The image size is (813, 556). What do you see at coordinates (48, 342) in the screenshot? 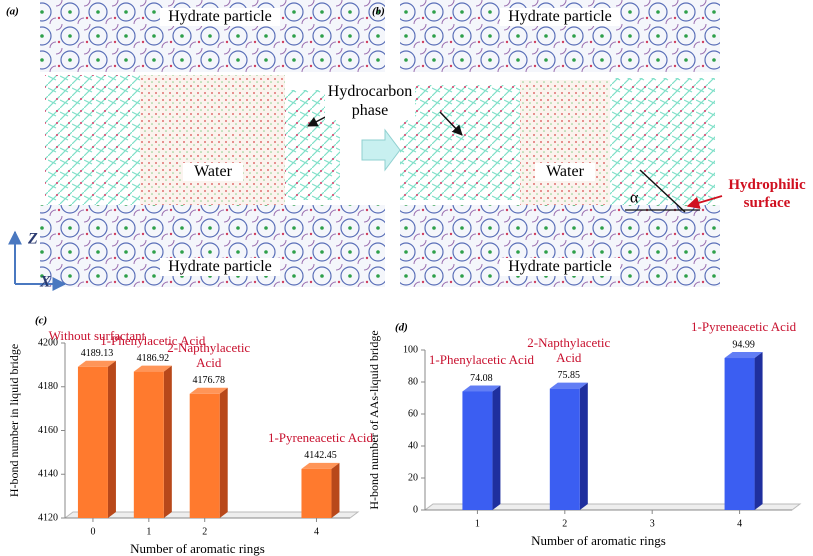
I see `y-tick-label: 4200` at bounding box center [48, 342].